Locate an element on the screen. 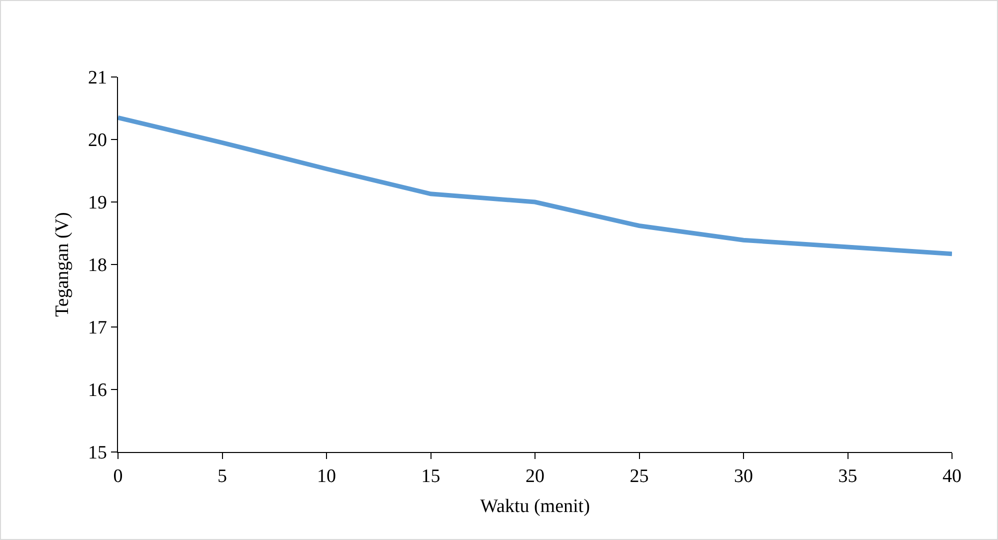 Image resolution: width=998 pixels, height=540 pixels. y-tick-label: 20 is located at coordinates (98, 141).